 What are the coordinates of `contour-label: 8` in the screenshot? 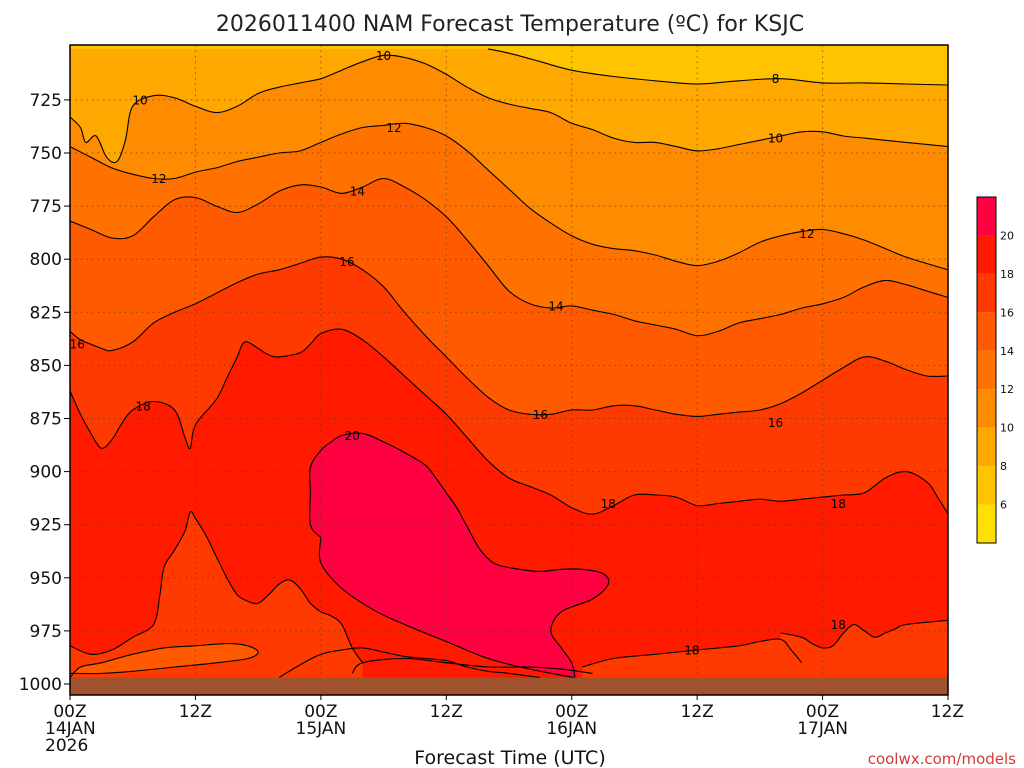 It's located at (776, 79).